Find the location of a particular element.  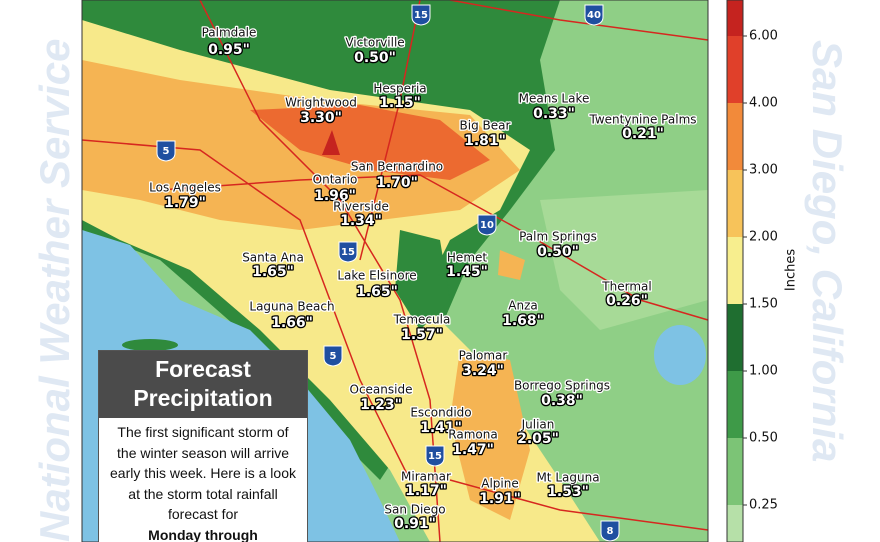

rain-amount: 1.45" is located at coordinates (467, 272).